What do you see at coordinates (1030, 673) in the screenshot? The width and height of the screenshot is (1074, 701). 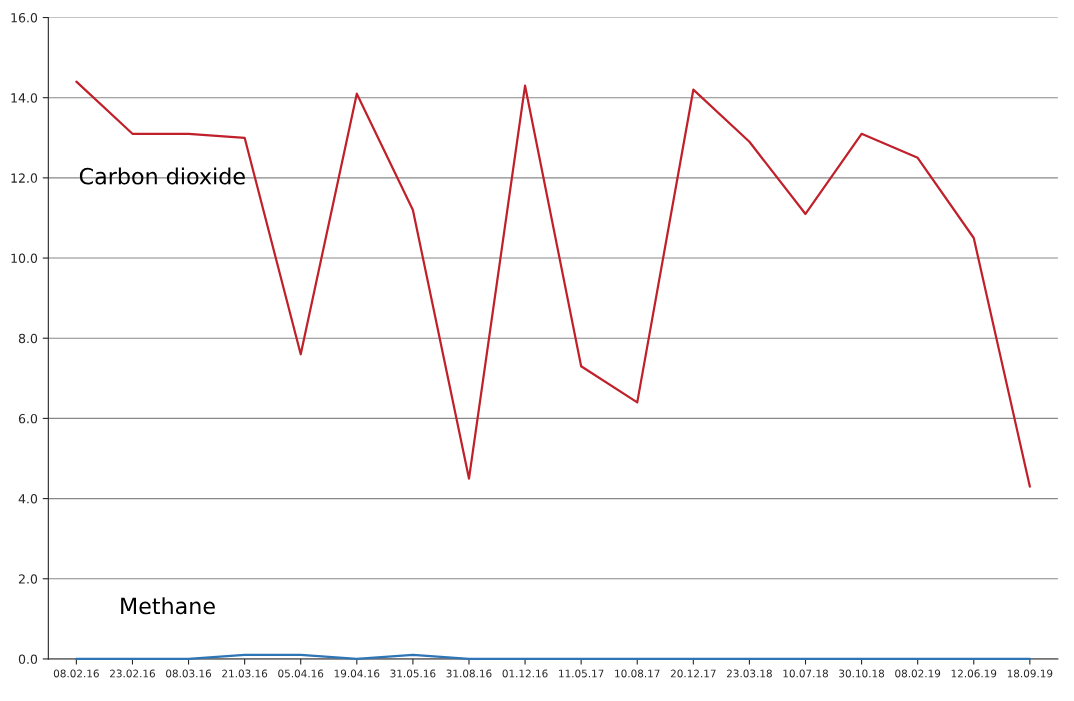 I see `x-tick-label: 18.09.19` at bounding box center [1030, 673].